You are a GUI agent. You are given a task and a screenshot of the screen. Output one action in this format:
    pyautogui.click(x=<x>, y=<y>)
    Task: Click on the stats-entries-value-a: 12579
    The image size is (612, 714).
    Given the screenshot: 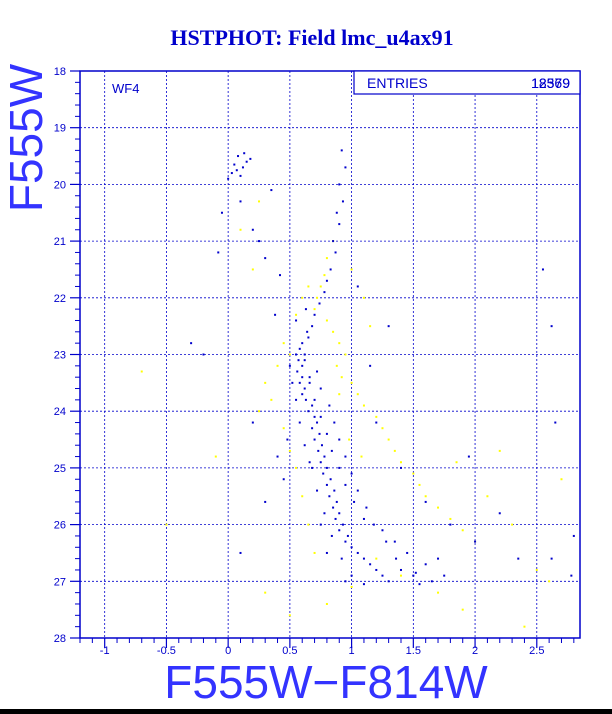 What is the action you would take?
    pyautogui.click(x=550, y=83)
    